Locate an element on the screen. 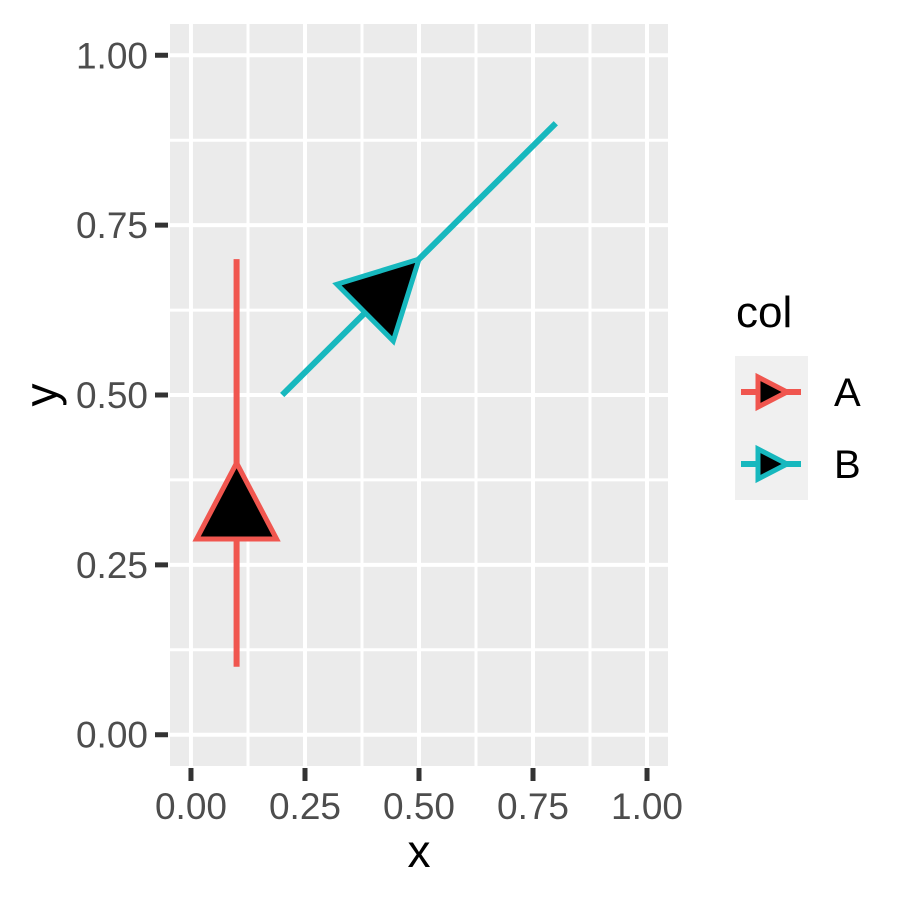 This screenshot has width=900, height=900. y-tick-label: 0.25 is located at coordinates (112, 565).